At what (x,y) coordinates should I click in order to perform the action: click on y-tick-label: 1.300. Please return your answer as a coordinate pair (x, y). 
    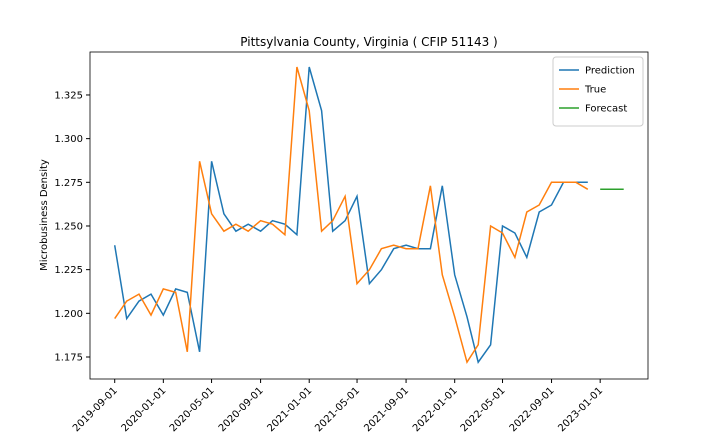
    Looking at the image, I should click on (68, 139).